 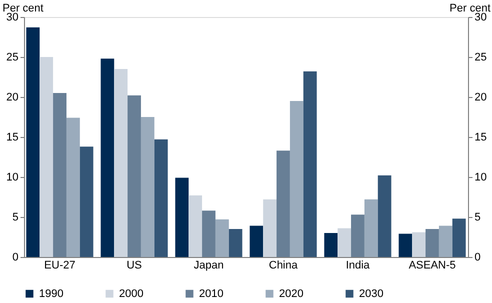 I want to click on y2-tick-label: 0, so click(x=477, y=258).